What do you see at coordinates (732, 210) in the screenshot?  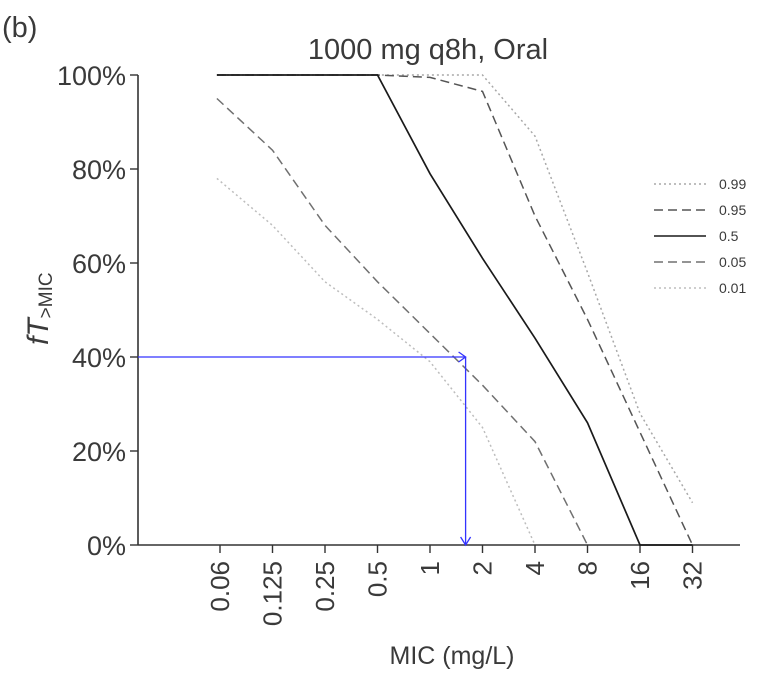 I see `legend-label-0-95: 0.95` at bounding box center [732, 210].